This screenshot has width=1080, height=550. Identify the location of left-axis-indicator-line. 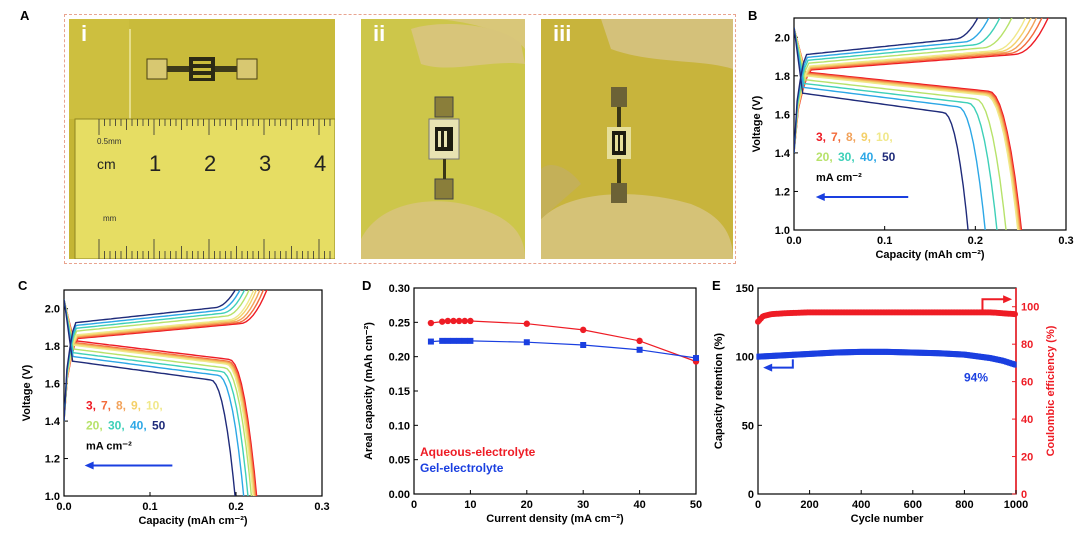
(782, 364).